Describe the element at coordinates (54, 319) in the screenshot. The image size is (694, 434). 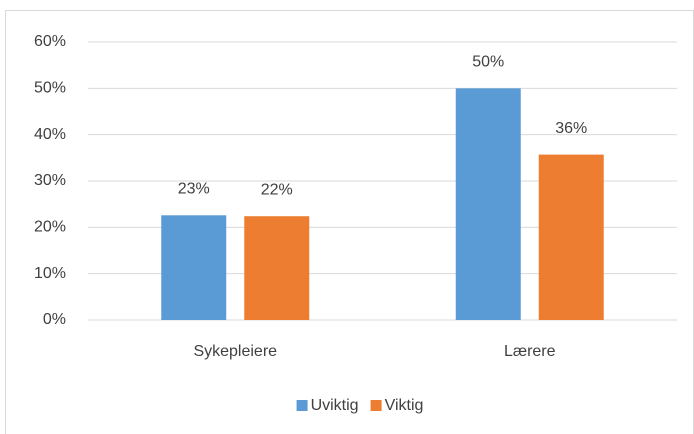
I see `y-tick-label: 0%` at that location.